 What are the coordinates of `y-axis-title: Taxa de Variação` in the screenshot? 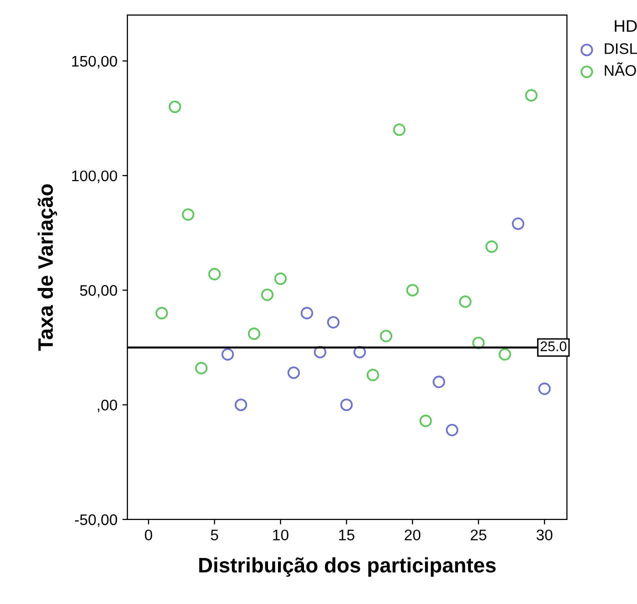 It's located at (48, 267).